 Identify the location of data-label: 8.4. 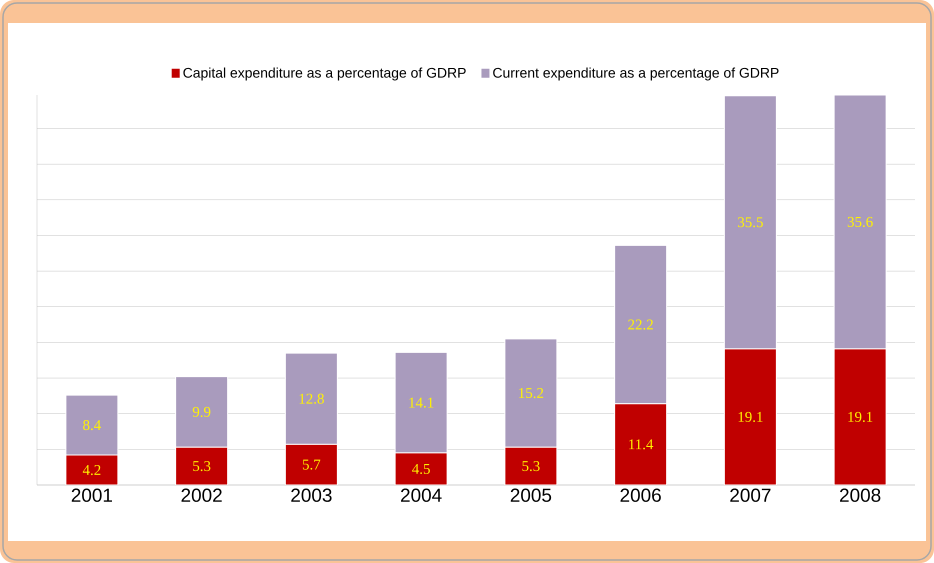
(92, 425).